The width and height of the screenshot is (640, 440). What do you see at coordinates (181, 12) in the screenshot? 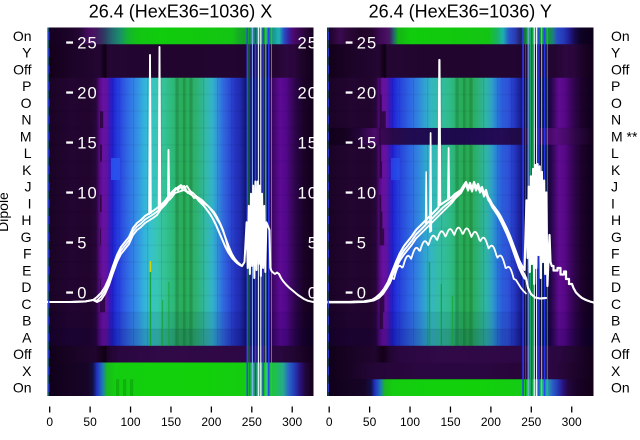
I see `svg-text: 26.4 (HexE36=1036) X` at bounding box center [181, 12].